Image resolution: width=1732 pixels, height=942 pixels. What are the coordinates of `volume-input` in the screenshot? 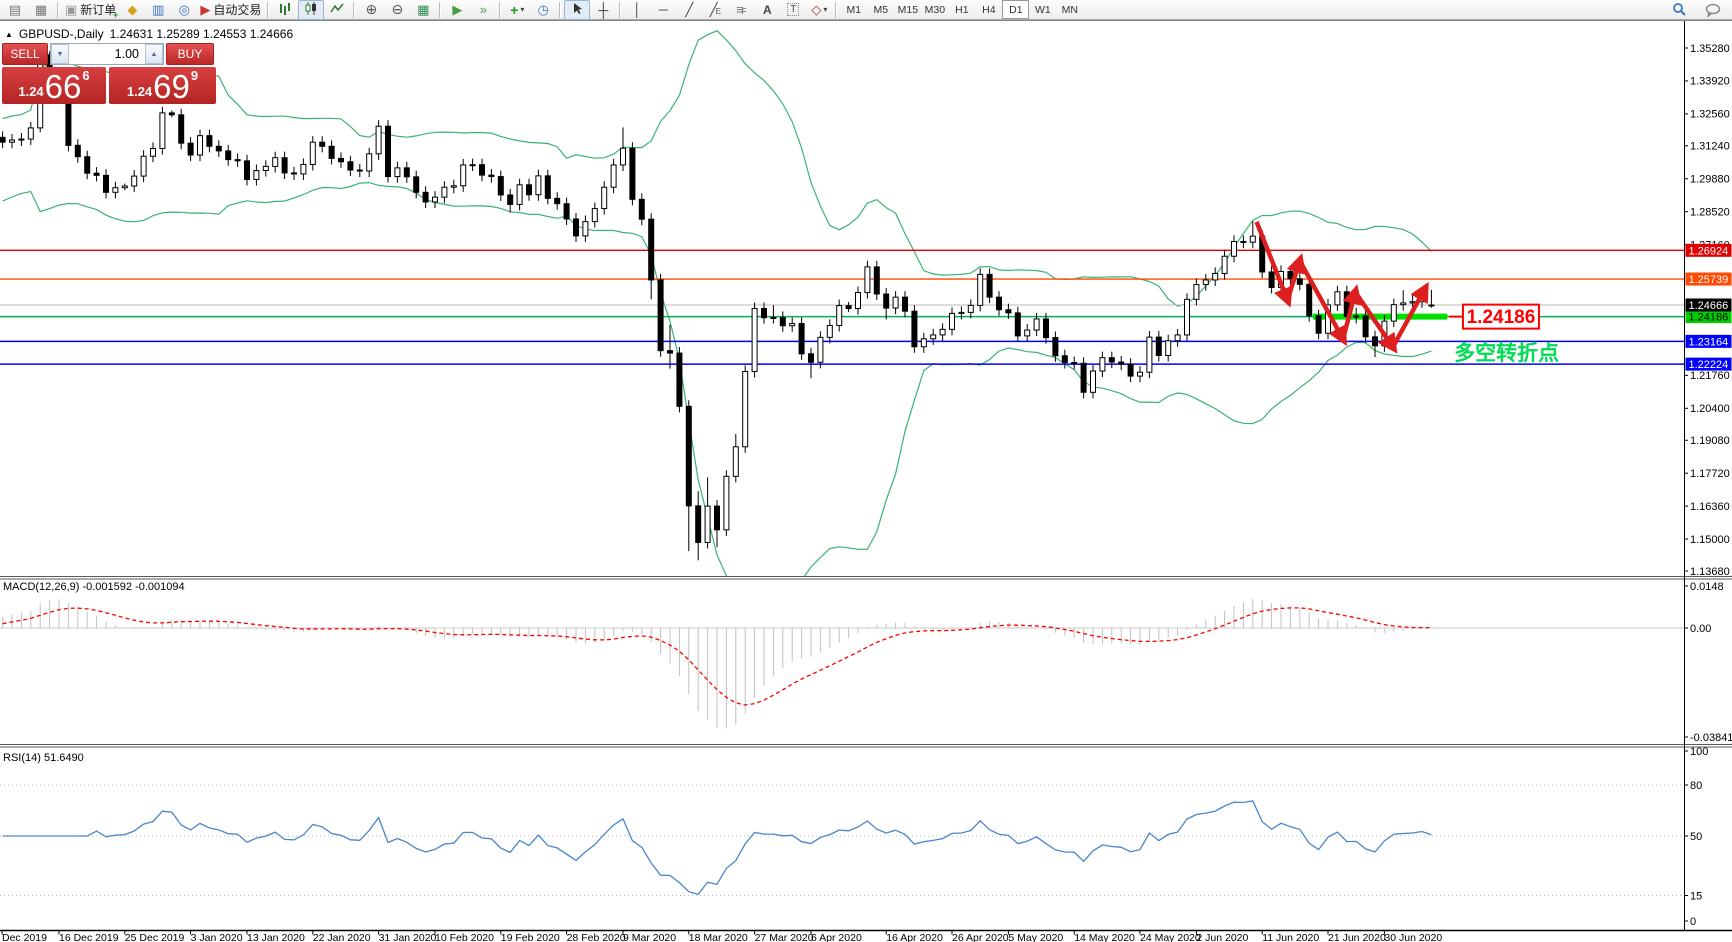 It's located at (107, 54).